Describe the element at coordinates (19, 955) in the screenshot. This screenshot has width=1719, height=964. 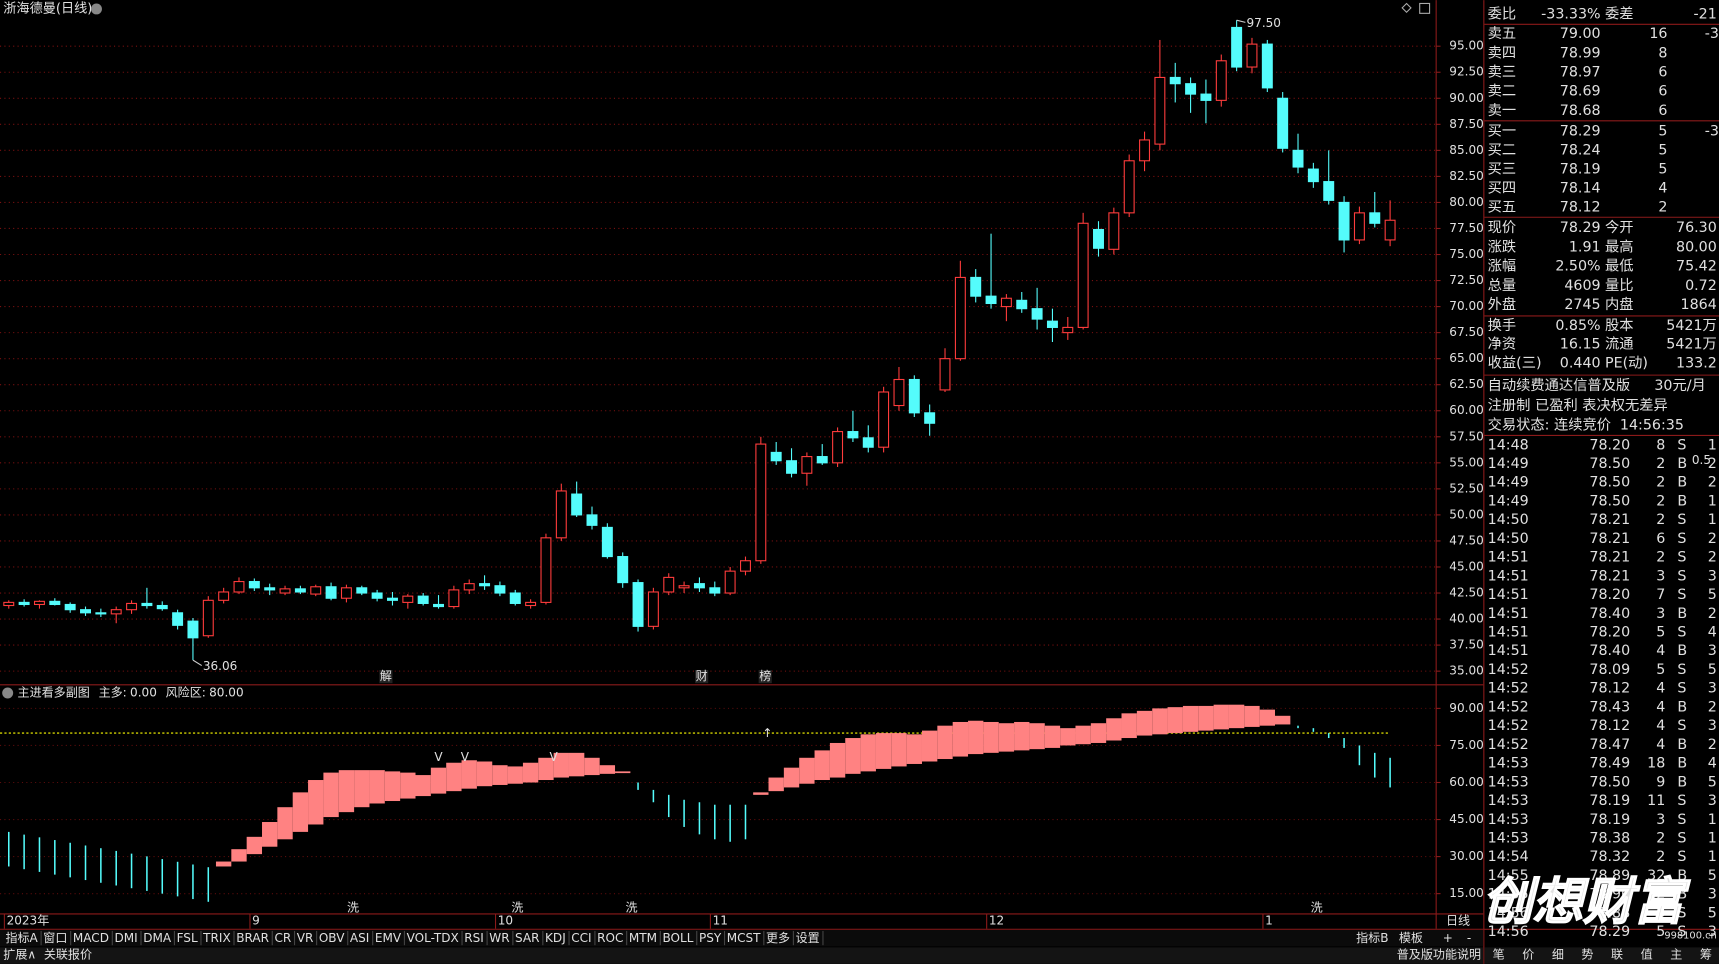
I see `status-tab: 扩展∧` at that location.